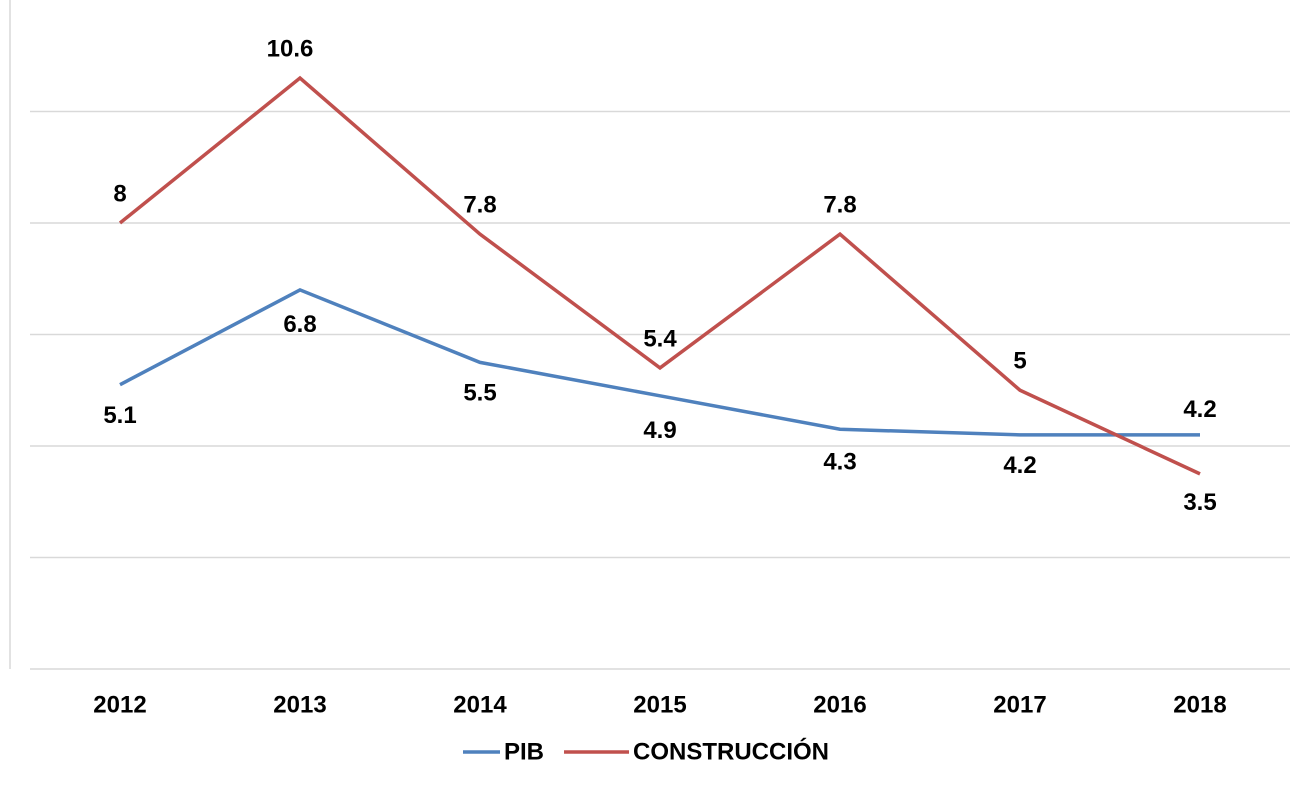 This screenshot has height=788, width=1311. Describe the element at coordinates (659, 430) in the screenshot. I see `data-label: 4.9` at that location.